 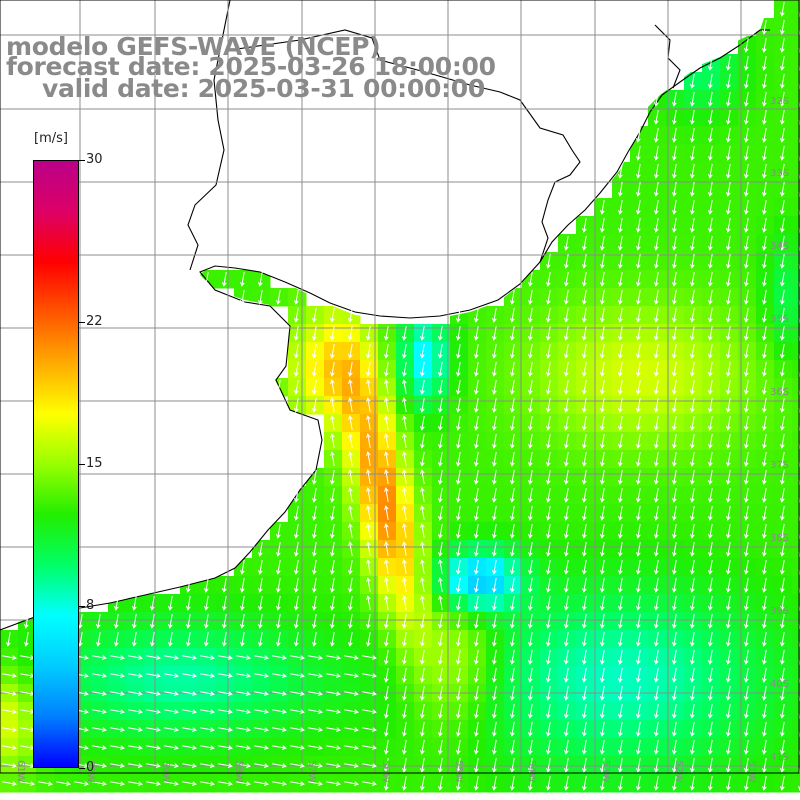 What do you see at coordinates (94, 322) in the screenshot?
I see `colorbar-tick-label: 22` at bounding box center [94, 322].